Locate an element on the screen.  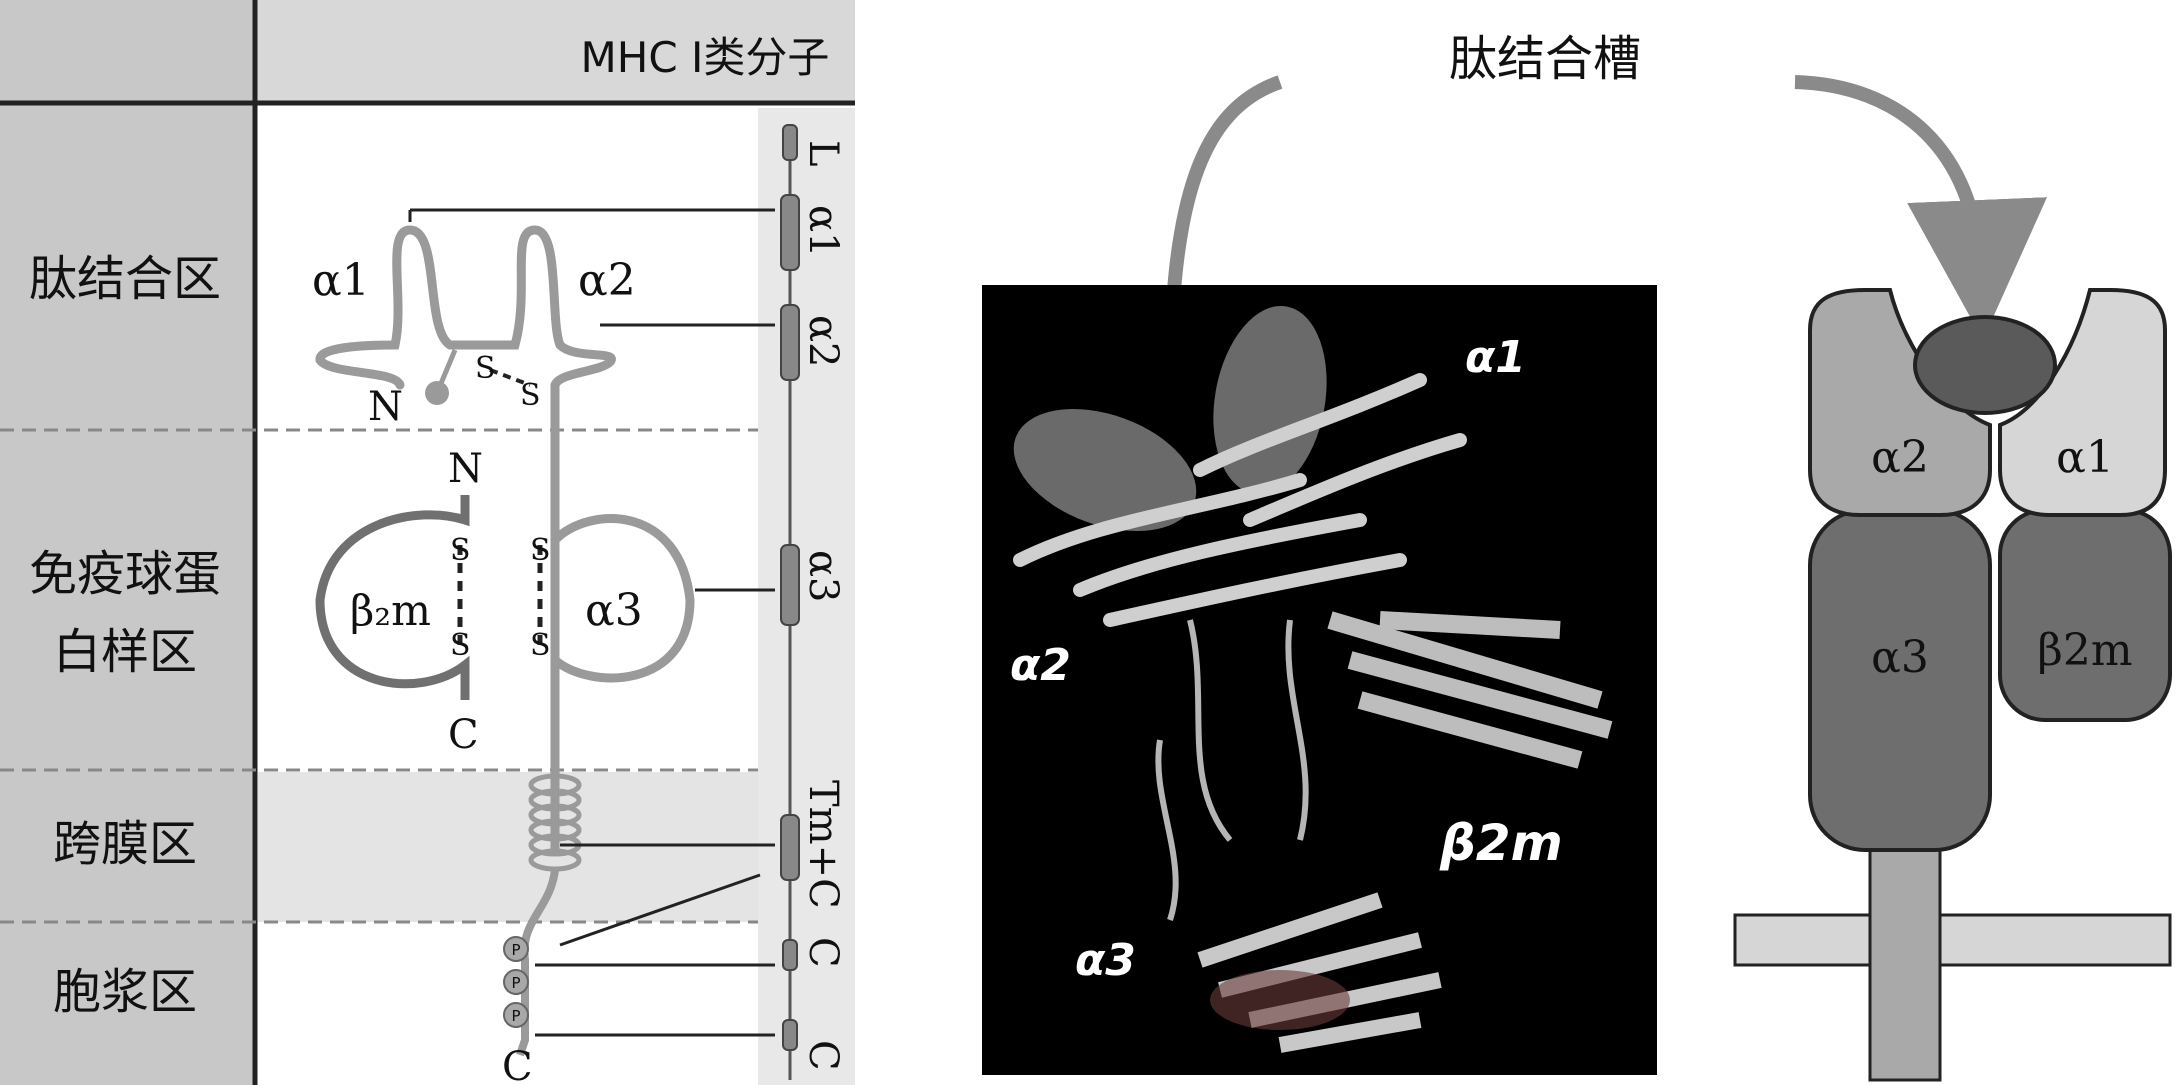
structure-label-alpha3: α3 is located at coordinates (1105, 960).